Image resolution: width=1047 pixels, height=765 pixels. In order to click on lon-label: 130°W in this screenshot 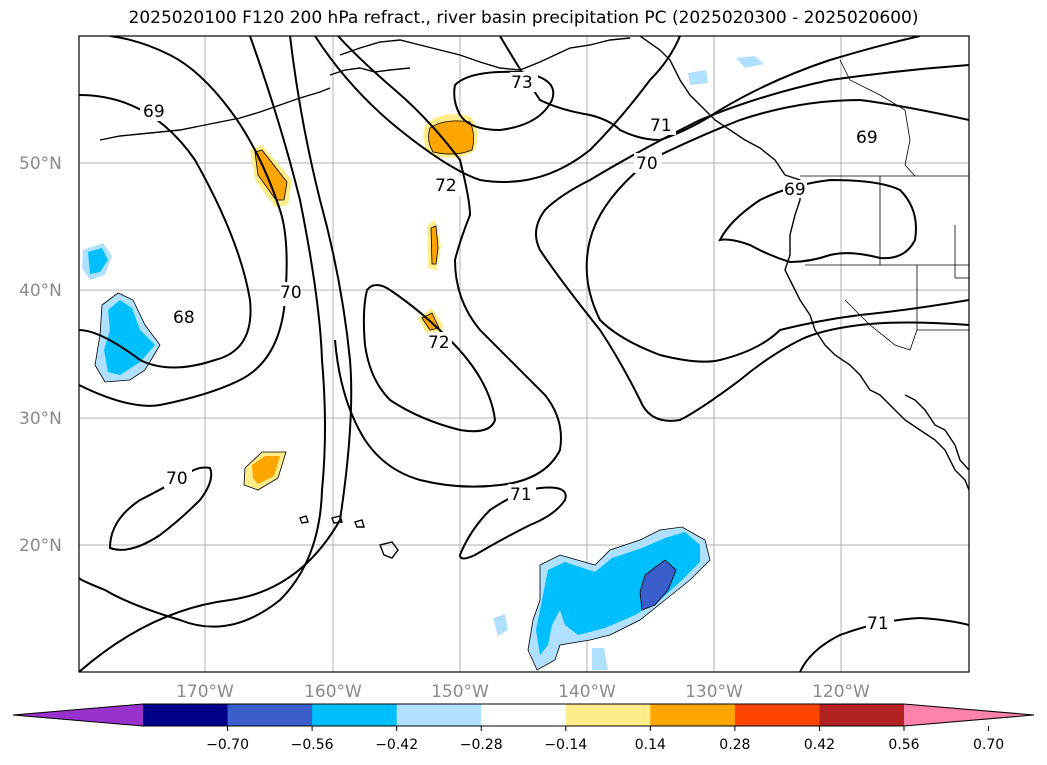, I will do `click(714, 692)`.